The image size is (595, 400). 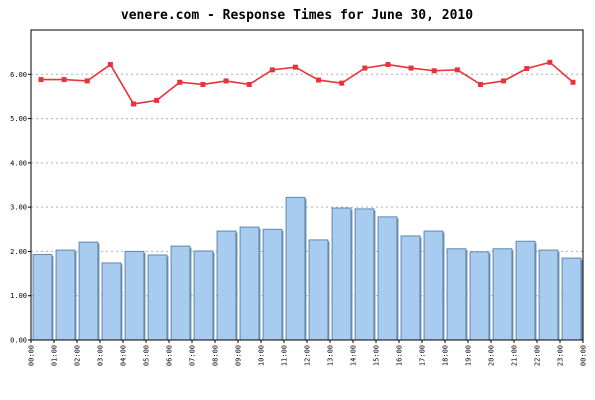 I want to click on y-tick-label: 1.00, so click(x=18, y=296).